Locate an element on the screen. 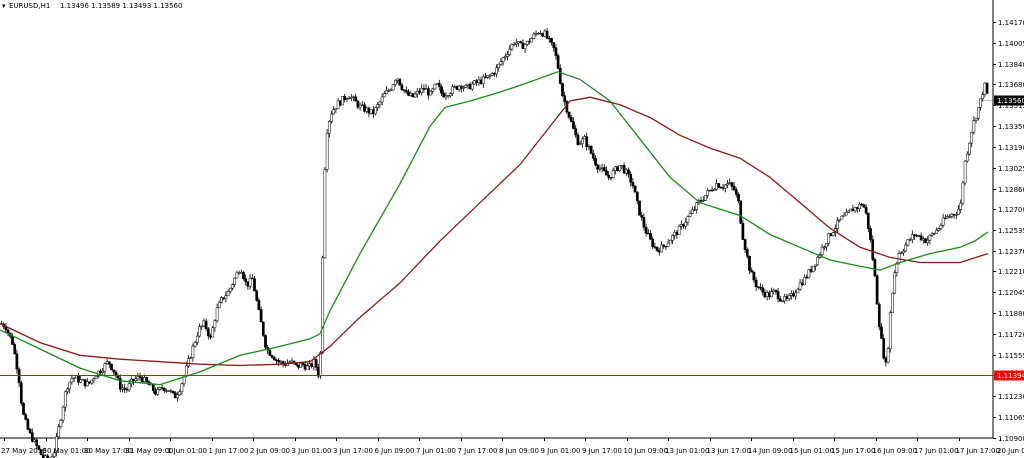 The image size is (1024, 458). x-tick-label: 3 Jun 17:00 is located at coordinates (353, 451).